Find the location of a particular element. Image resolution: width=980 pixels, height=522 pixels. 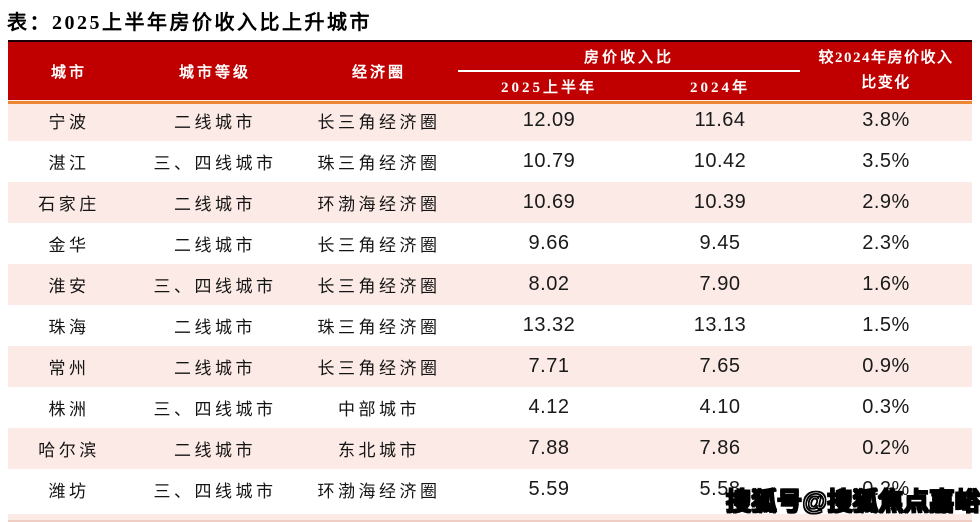

cell-city: 珠海 is located at coordinates (69, 327).